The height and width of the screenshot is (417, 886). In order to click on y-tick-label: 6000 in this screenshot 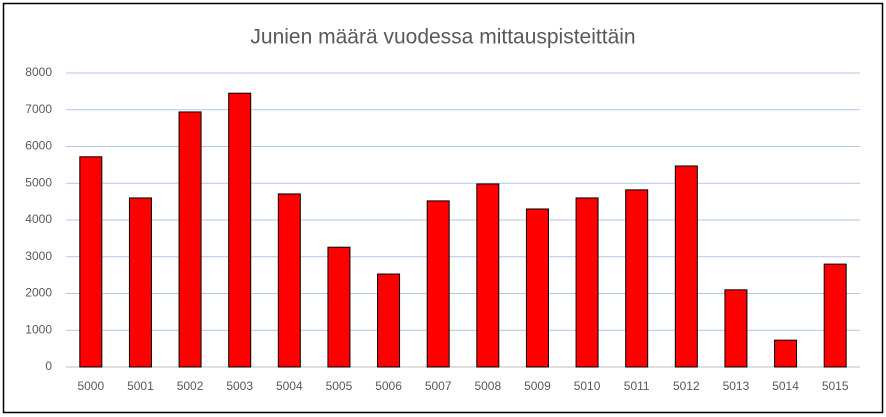, I will do `click(38, 146)`.